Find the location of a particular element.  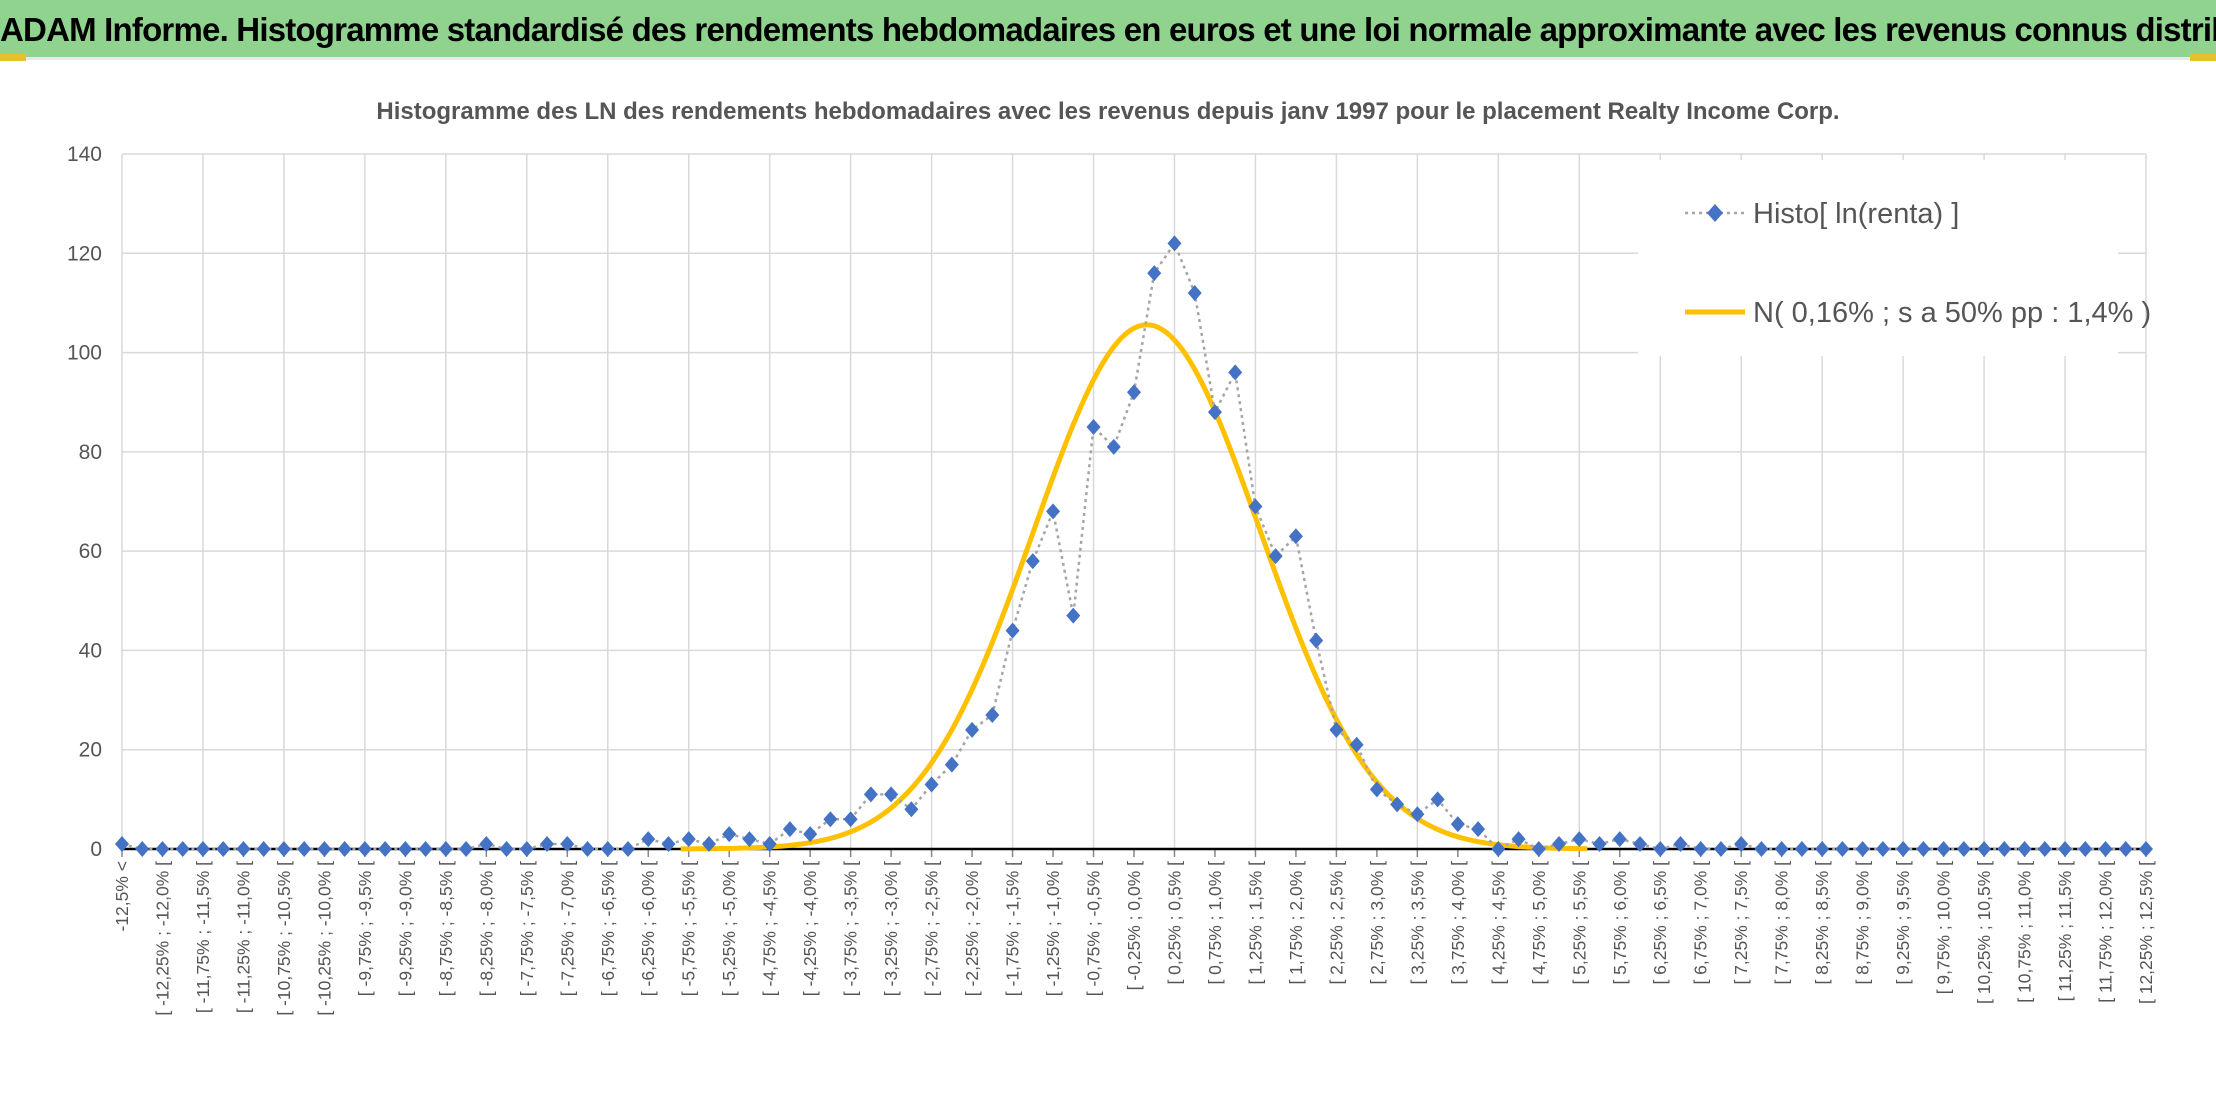

x-tick-label: [ -9,25% ; -9,0% [ is located at coordinates (405, 928).